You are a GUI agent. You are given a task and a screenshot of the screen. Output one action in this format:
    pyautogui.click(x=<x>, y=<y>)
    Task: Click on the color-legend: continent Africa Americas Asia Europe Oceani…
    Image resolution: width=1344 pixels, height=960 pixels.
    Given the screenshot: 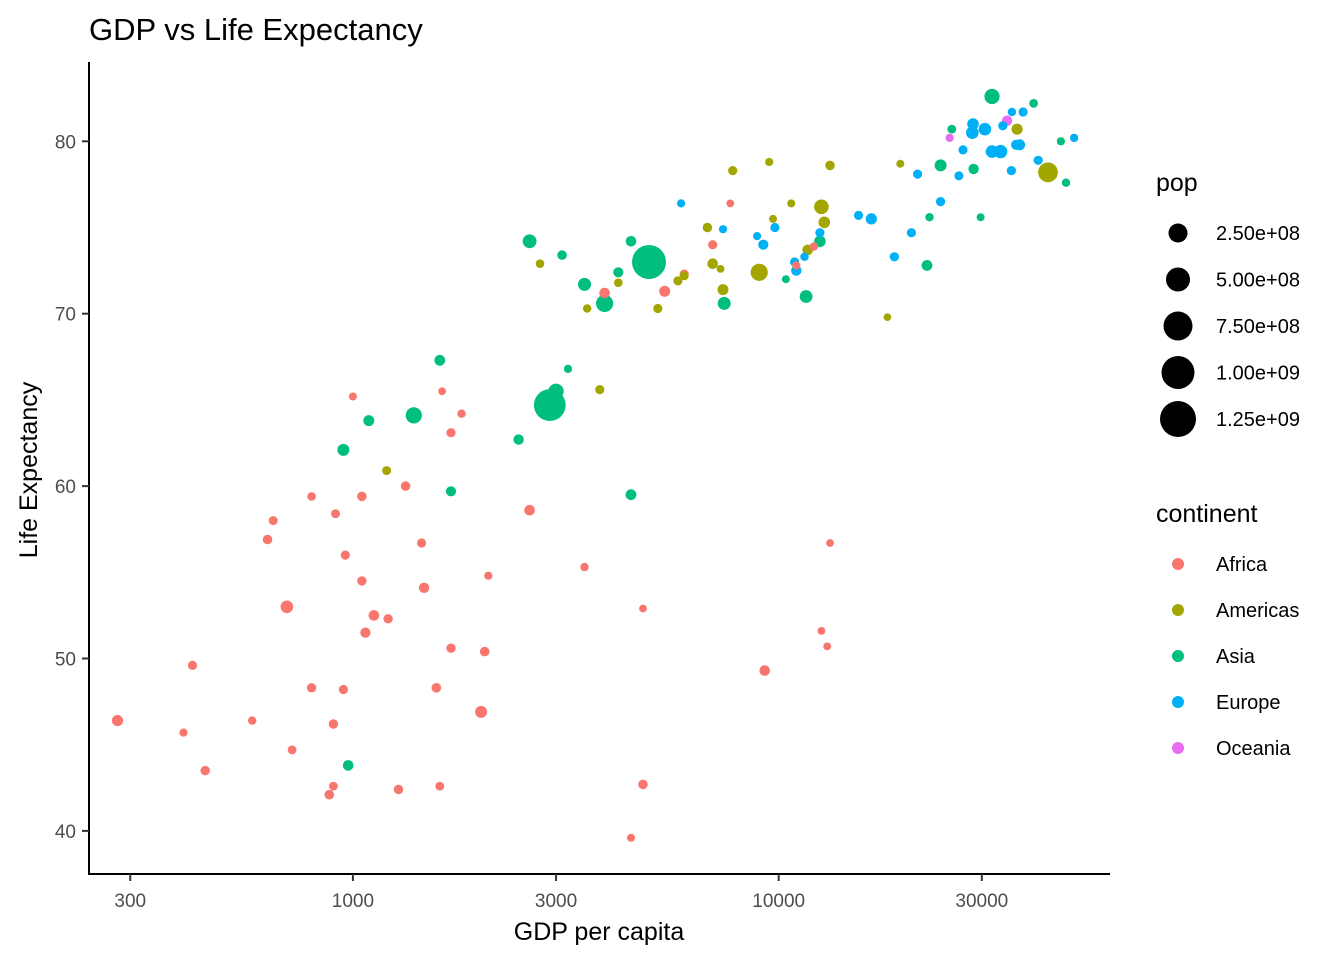 What is the action you would take?
    pyautogui.click(x=1227, y=630)
    